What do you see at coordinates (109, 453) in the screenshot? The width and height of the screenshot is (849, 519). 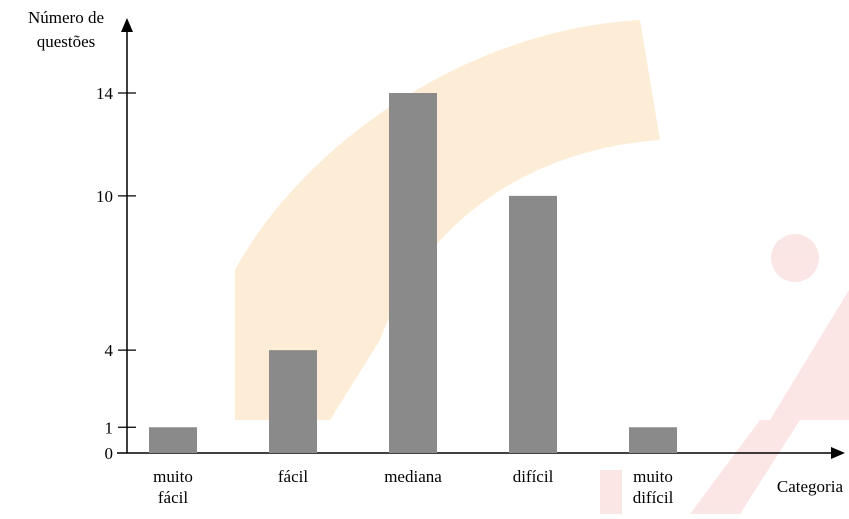 I see `y-tick-label-0: 0` at bounding box center [109, 453].